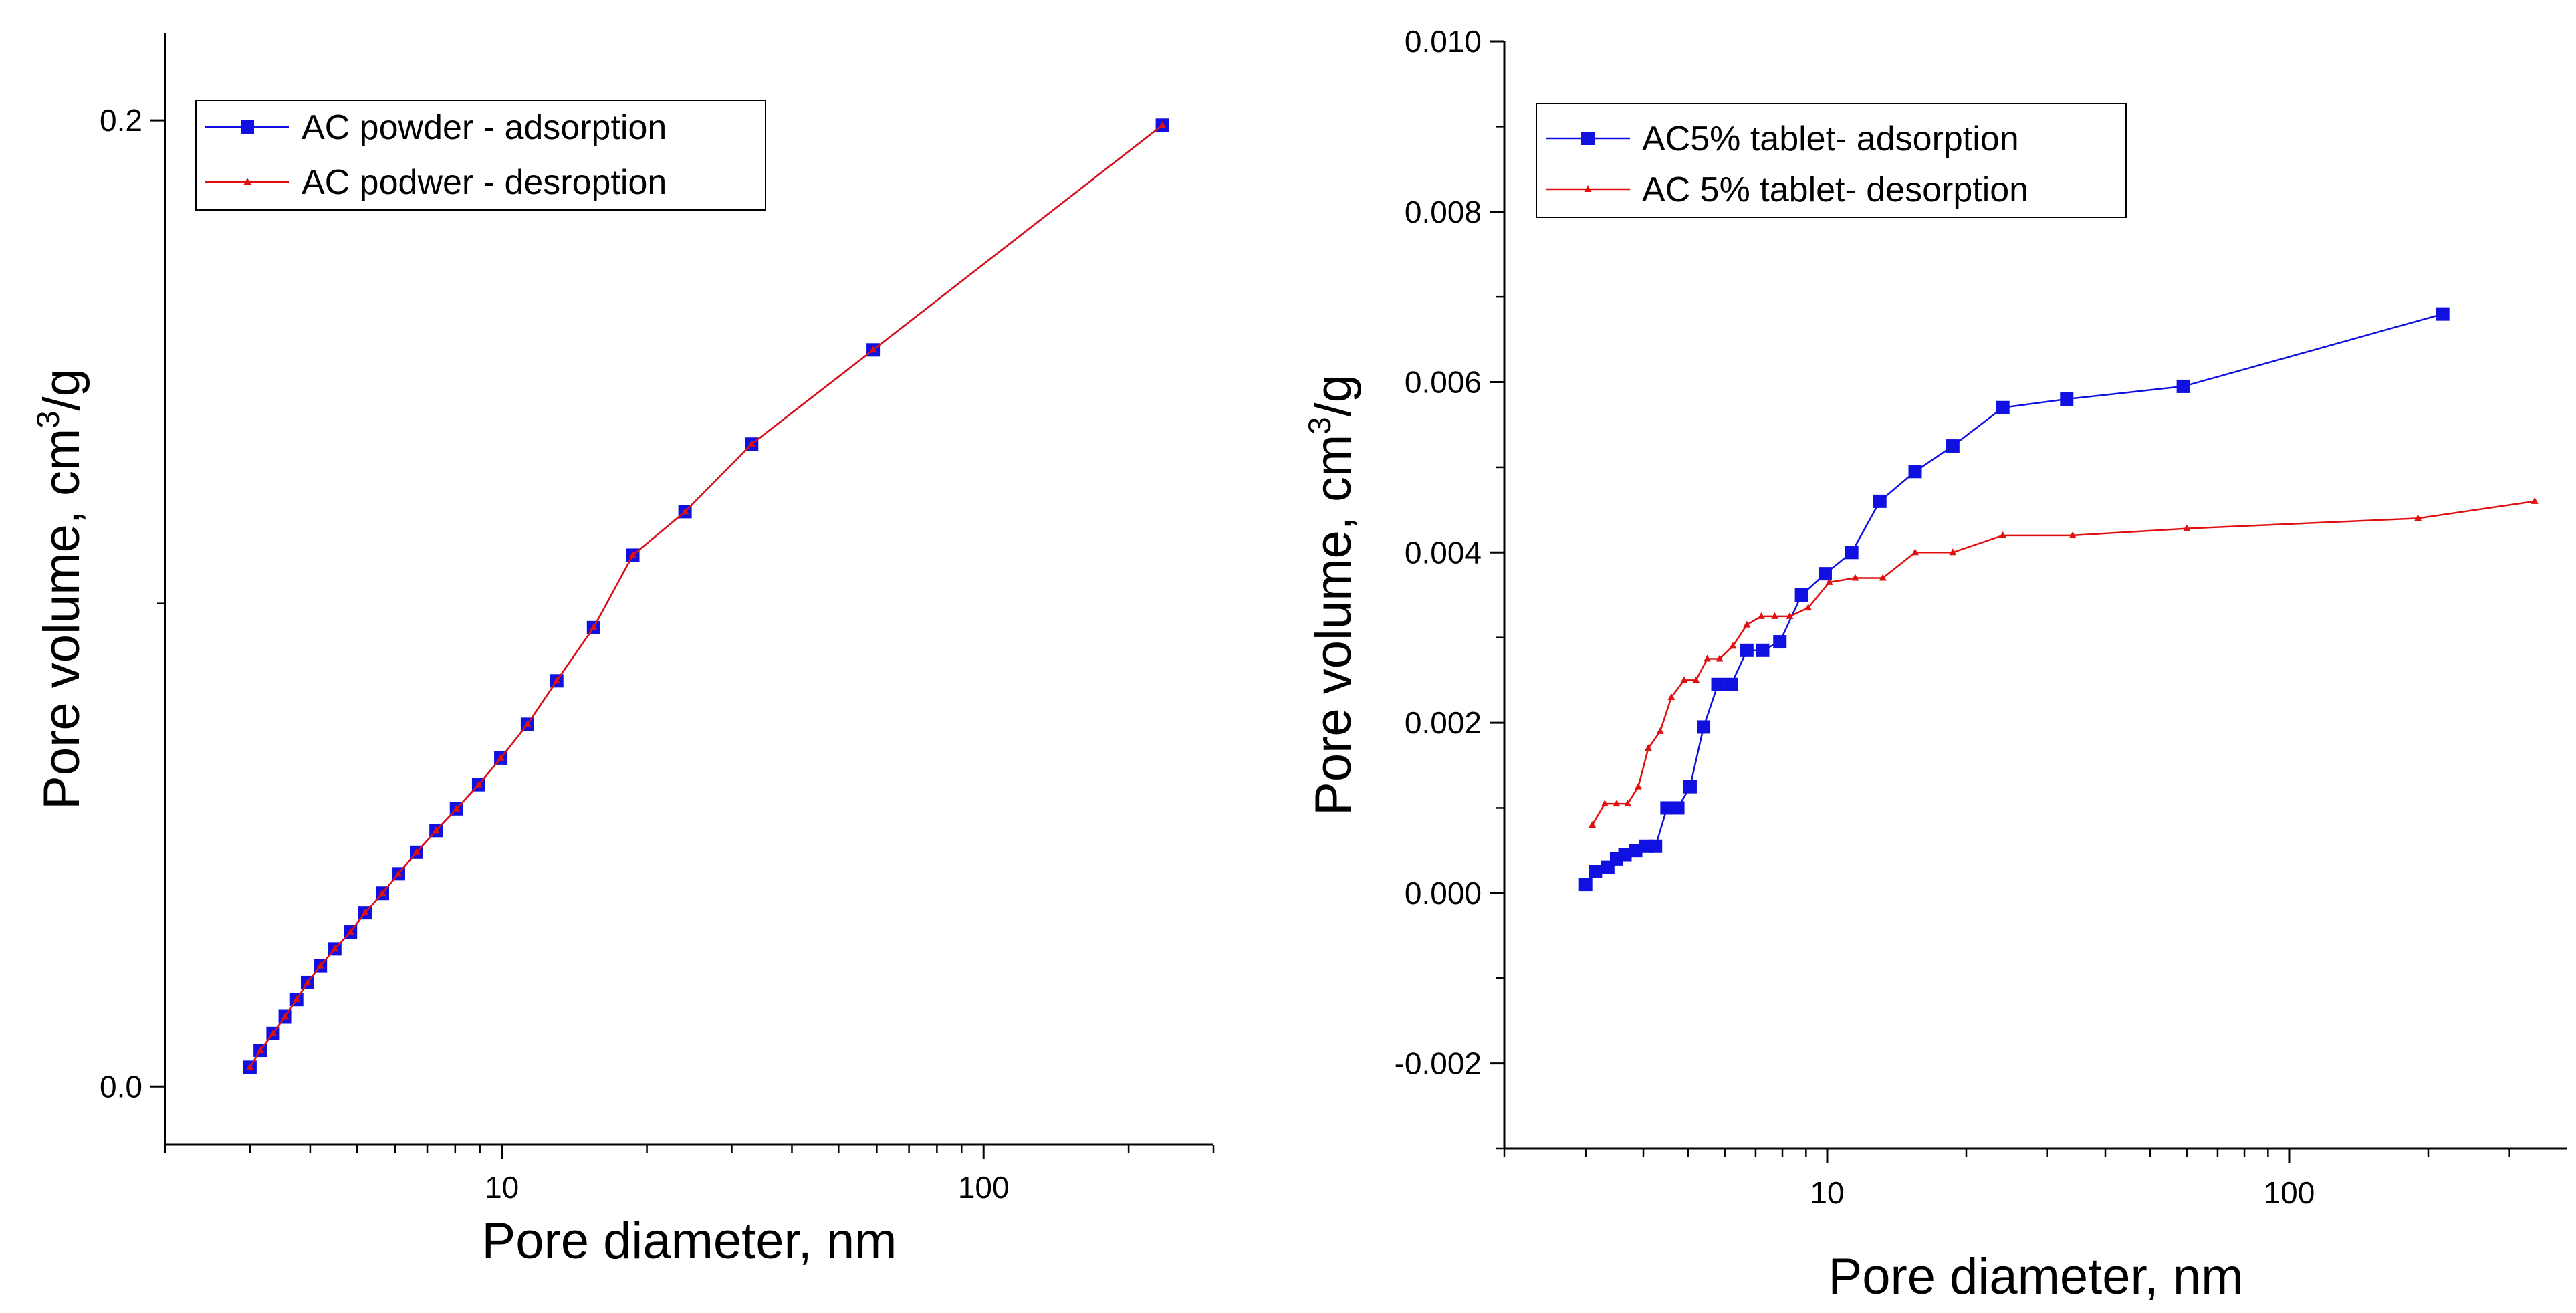 The width and height of the screenshot is (2576, 1313). What do you see at coordinates (1443, 42) in the screenshot?
I see `y-tick-label: 0.010` at bounding box center [1443, 42].